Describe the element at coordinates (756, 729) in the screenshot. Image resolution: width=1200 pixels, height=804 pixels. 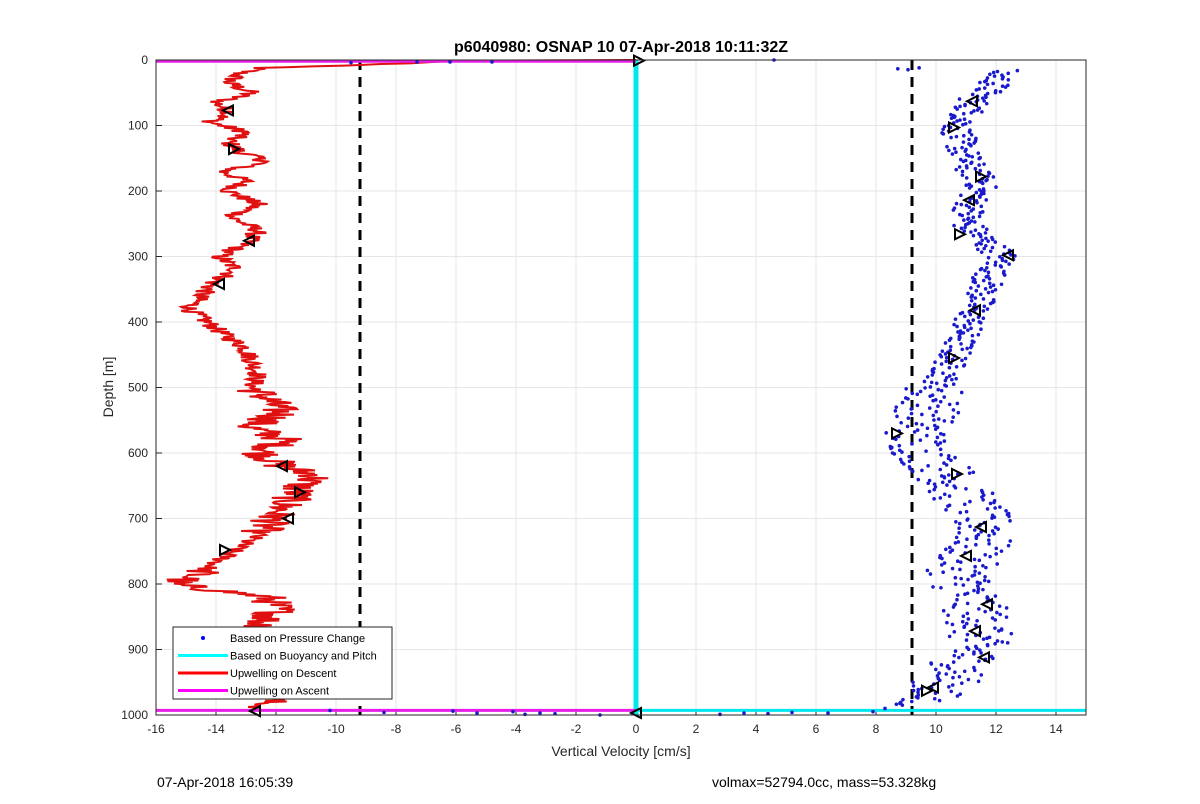
I see `x-tick-label: 4` at that location.